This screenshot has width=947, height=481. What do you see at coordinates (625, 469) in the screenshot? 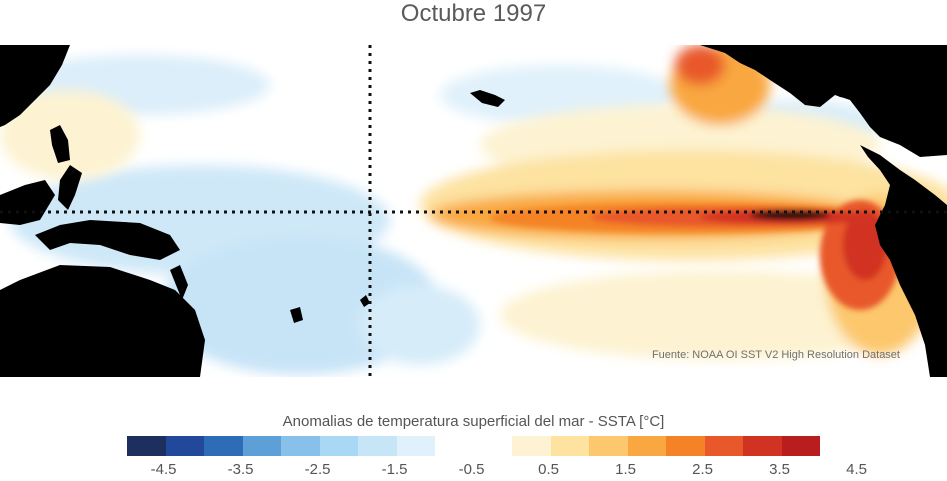
I see `colorbar-tick-label: 1.5` at bounding box center [625, 469].